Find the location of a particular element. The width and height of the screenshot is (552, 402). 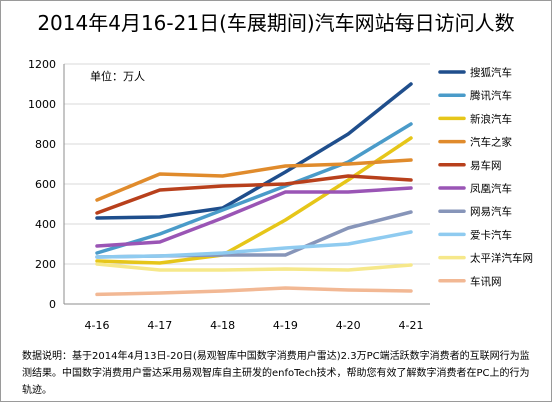

legend-label: 爱卡汽车 is located at coordinates (491, 234).